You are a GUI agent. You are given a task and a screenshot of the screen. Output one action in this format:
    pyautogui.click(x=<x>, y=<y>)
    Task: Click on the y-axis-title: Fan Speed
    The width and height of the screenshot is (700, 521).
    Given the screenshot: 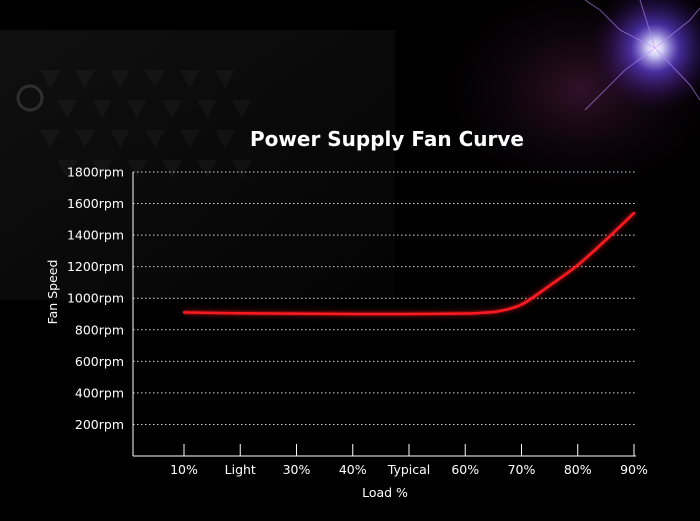 What is the action you would take?
    pyautogui.click(x=52, y=292)
    